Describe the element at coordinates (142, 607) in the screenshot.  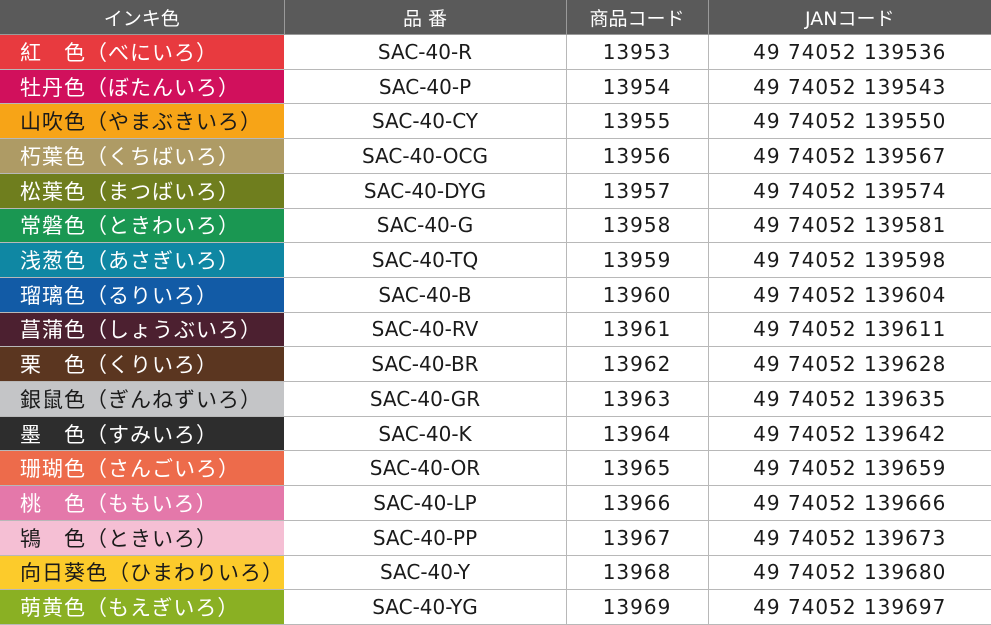
I see `ink-color-name-cell: 萌黄色（もえぎいろ）` at that location.